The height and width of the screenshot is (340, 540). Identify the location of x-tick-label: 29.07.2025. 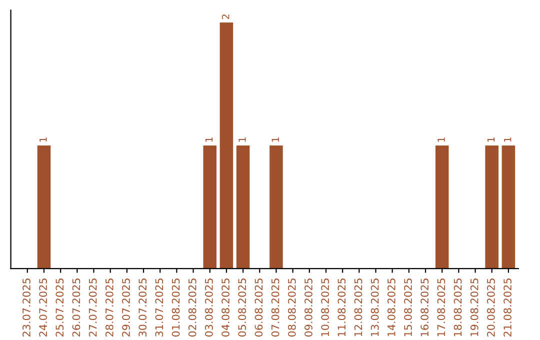
(126, 307).